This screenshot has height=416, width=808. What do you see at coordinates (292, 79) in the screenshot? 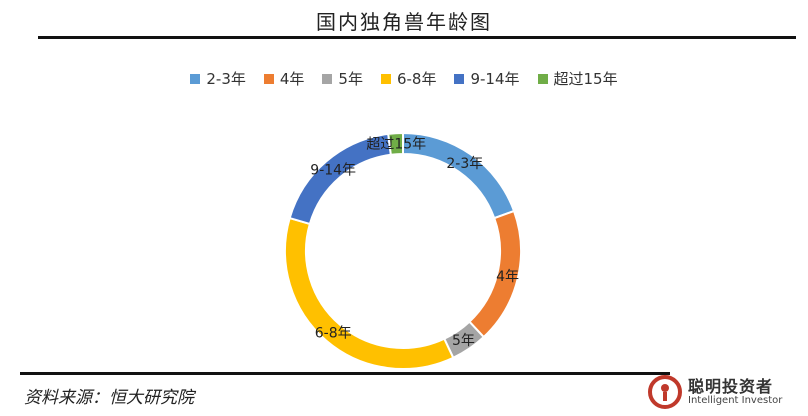
I see `legend-label-1: 4年` at bounding box center [292, 79].